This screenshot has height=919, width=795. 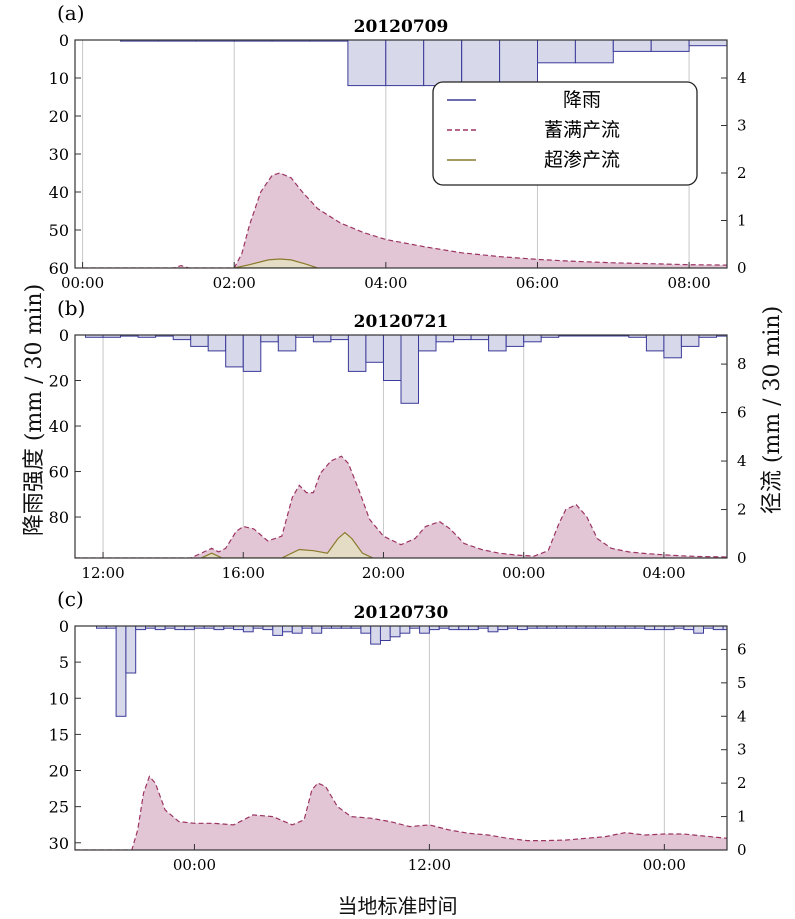 What do you see at coordinates (287, 544) in the screenshot?
I see `runoff-infiltration-area` at bounding box center [287, 544].